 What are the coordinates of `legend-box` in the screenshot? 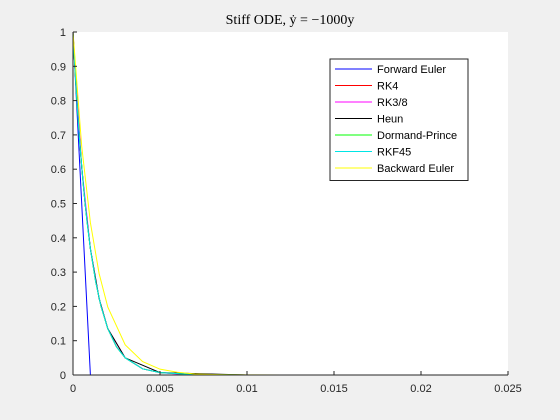 It's located at (399, 119).